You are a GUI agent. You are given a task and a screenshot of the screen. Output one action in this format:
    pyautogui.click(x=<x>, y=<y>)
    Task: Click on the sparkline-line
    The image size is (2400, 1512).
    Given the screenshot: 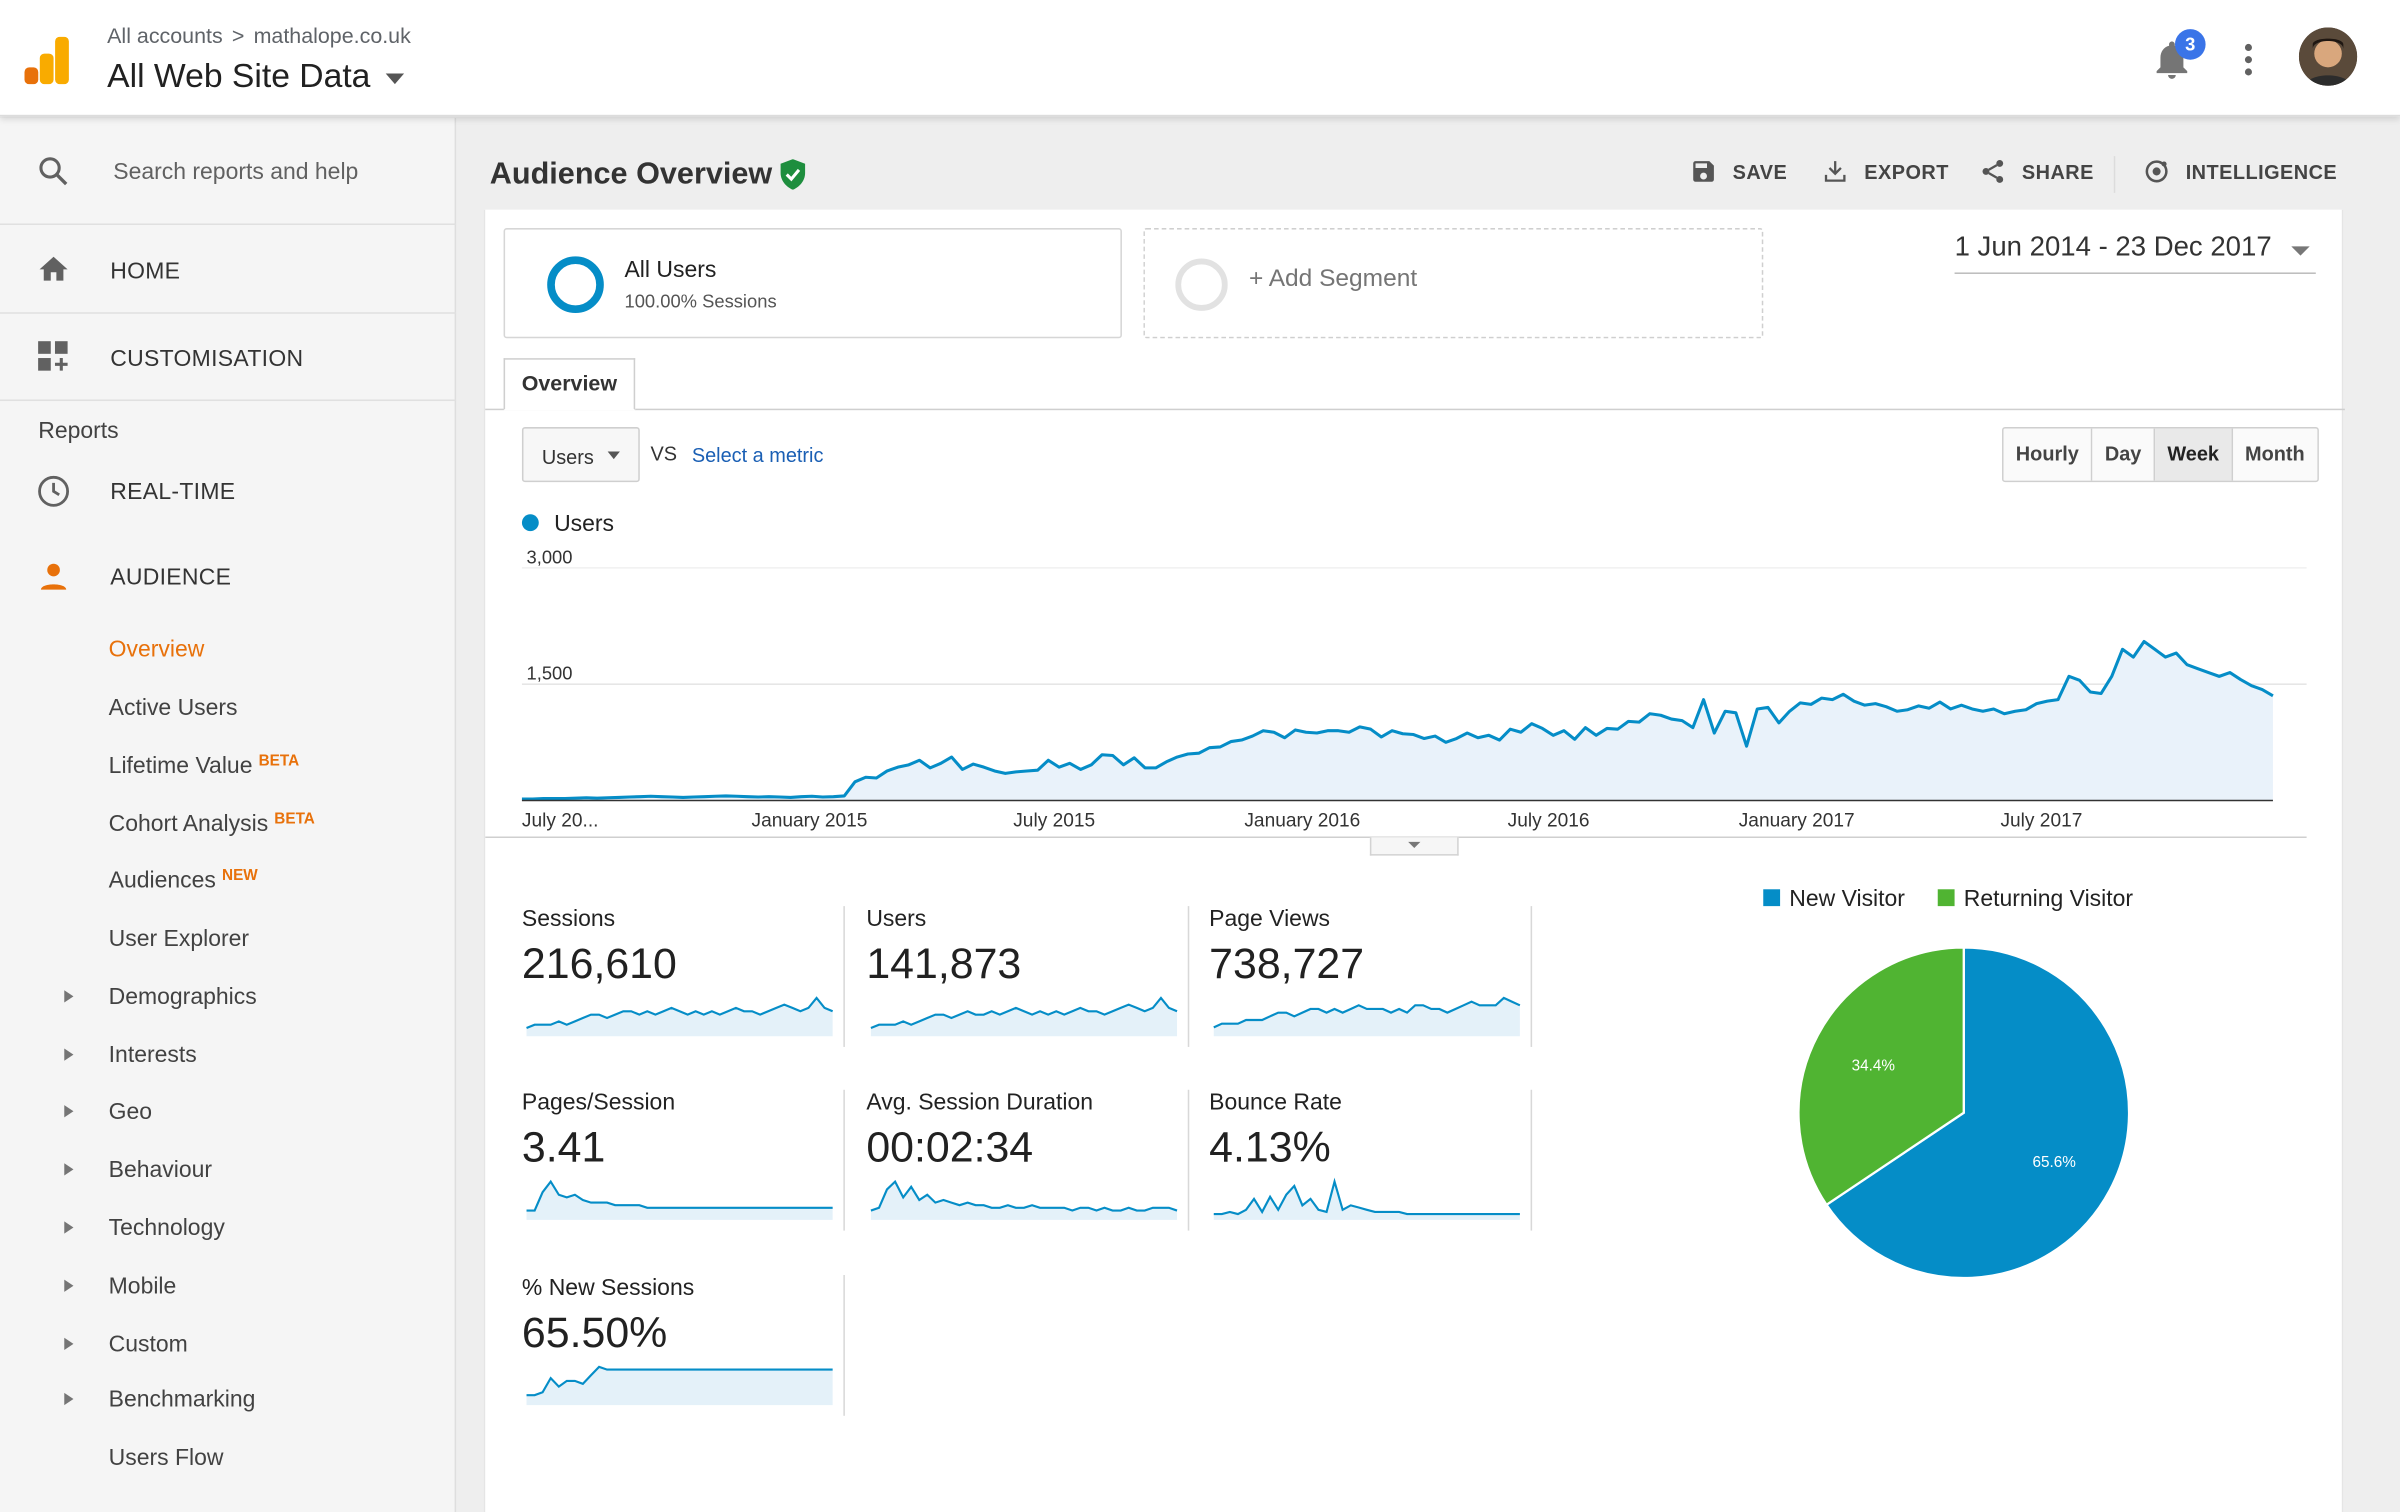 What is the action you would take?
    pyautogui.click(x=679, y=1381)
    